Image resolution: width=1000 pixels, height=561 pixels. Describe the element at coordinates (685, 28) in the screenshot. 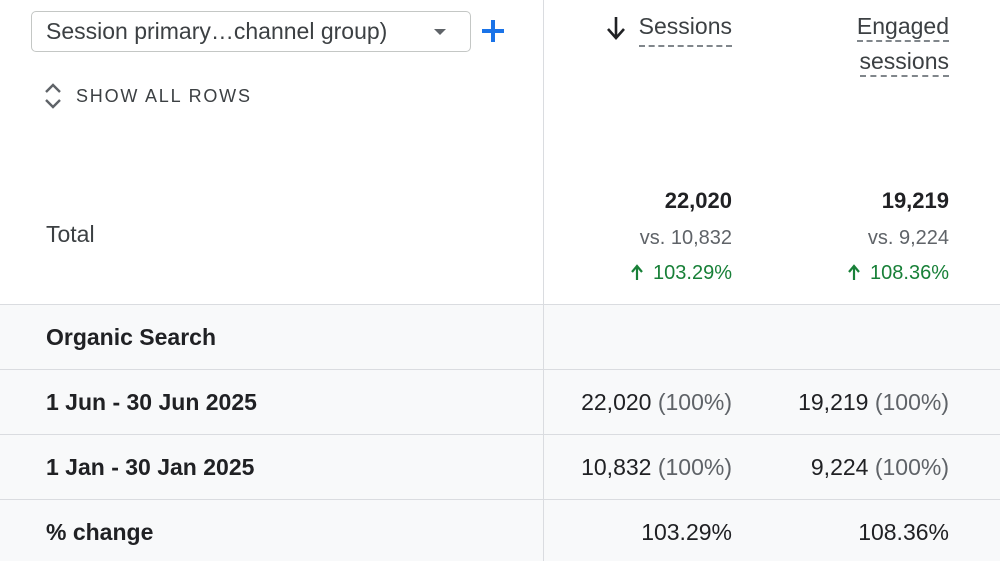

I see `sessions-column-title: Sessions` at that location.